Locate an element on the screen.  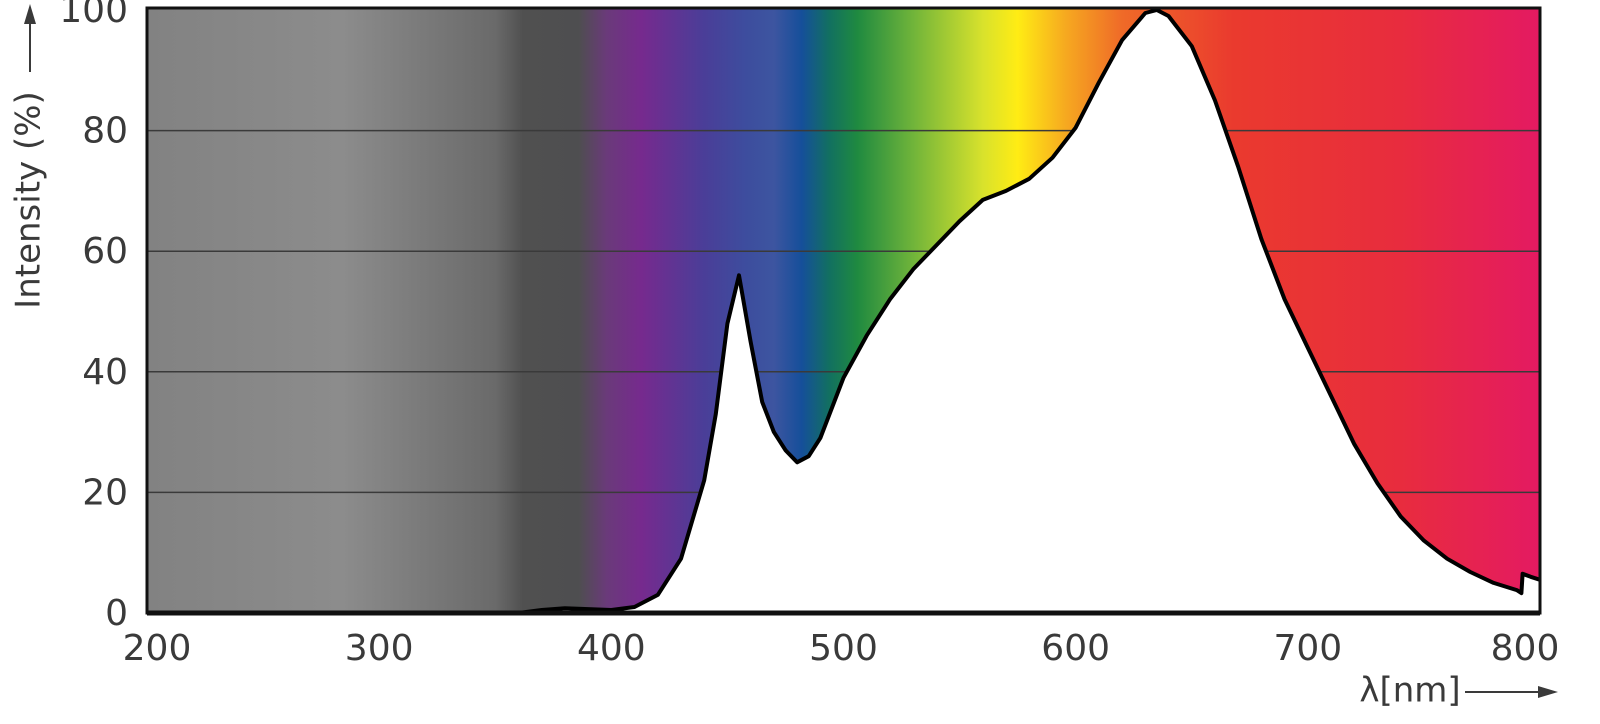
x-tick-label: 200 is located at coordinates (157, 648).